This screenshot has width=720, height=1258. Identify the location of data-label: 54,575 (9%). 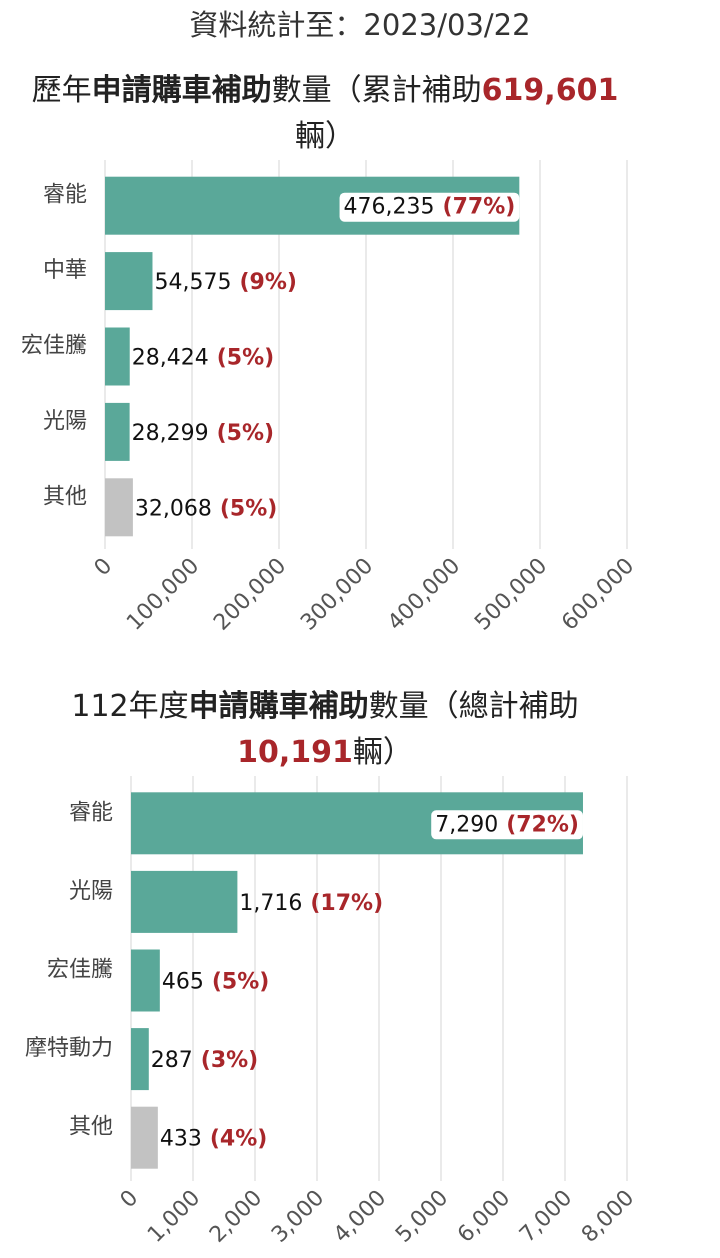
(225, 282).